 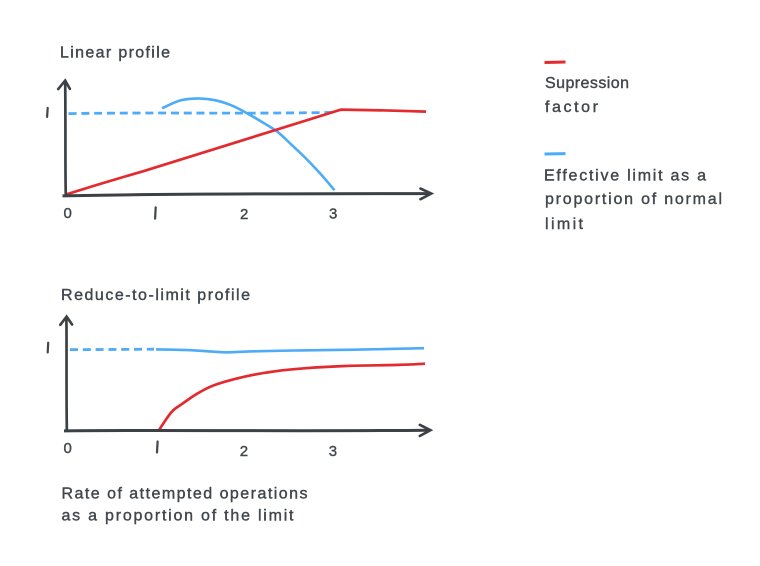 What do you see at coordinates (155, 295) in the screenshot?
I see `svg-text: Reduce-to-limit profile` at bounding box center [155, 295].